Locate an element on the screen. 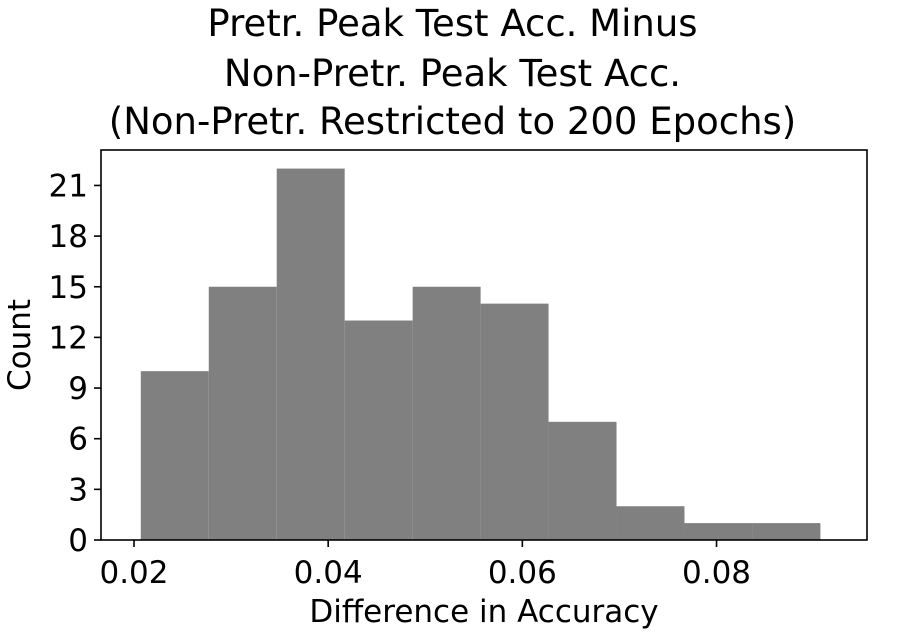 The image size is (905, 635). chart-title-line-1: Pretr. Peak Test Acc. Minus is located at coordinates (452, 23).